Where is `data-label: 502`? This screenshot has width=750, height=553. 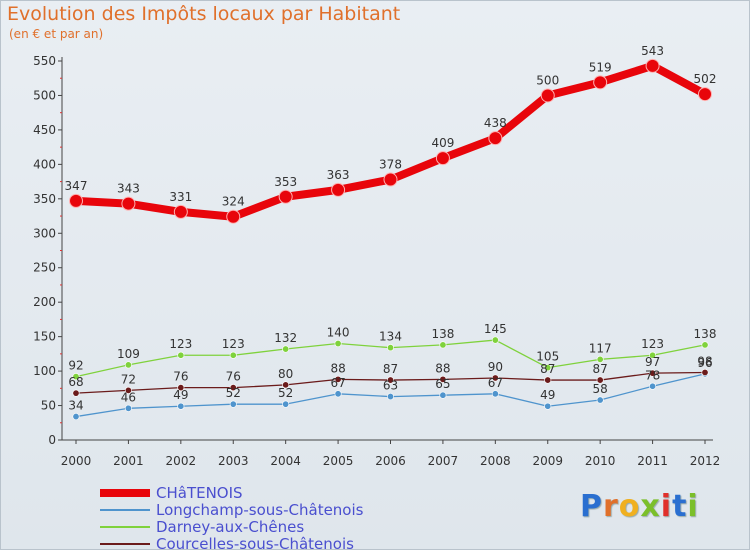
data-label: 502 is located at coordinates (705, 79).